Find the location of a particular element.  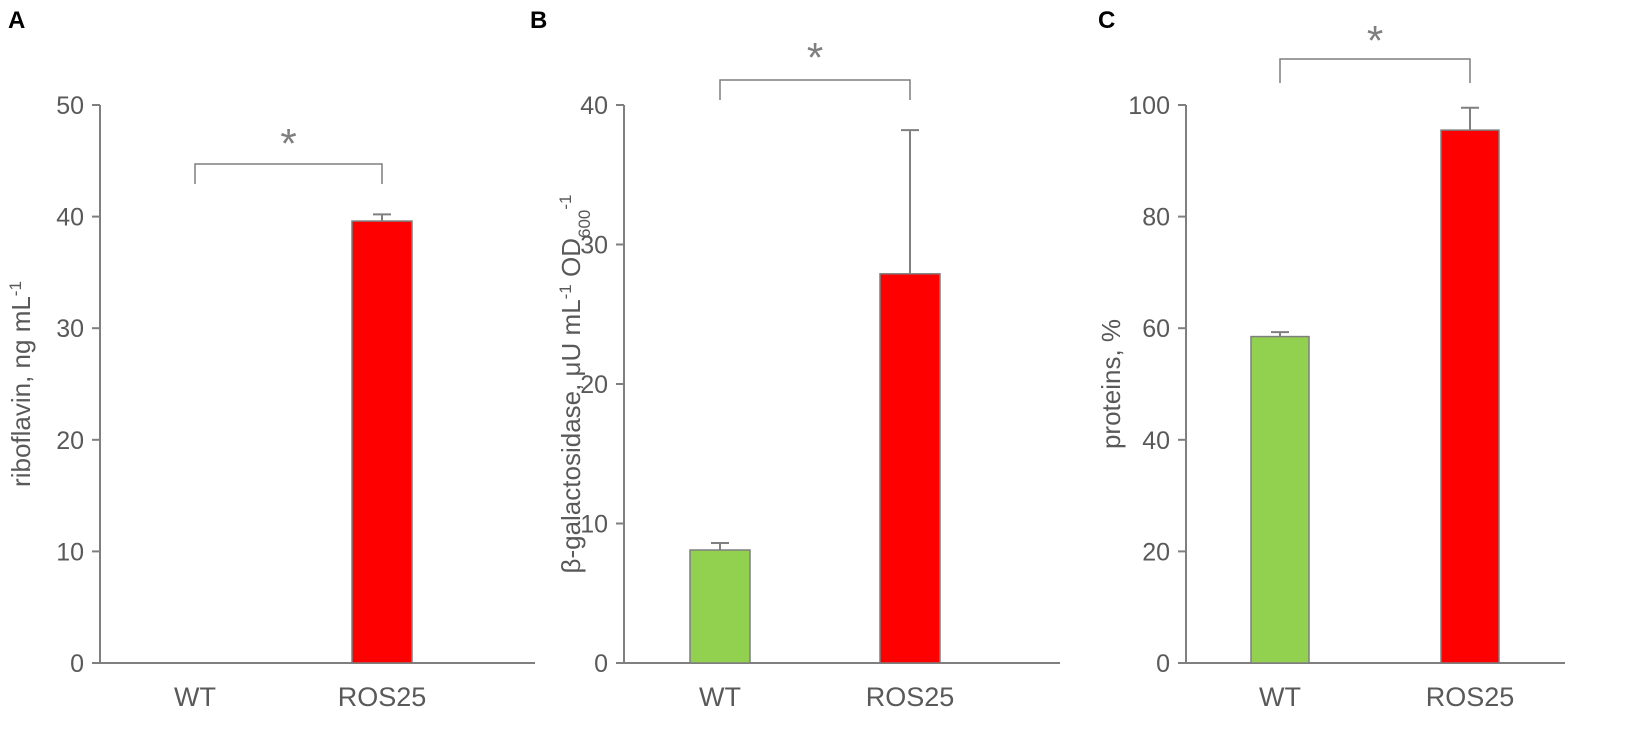

y-tick-label: 50 is located at coordinates (70, 106).